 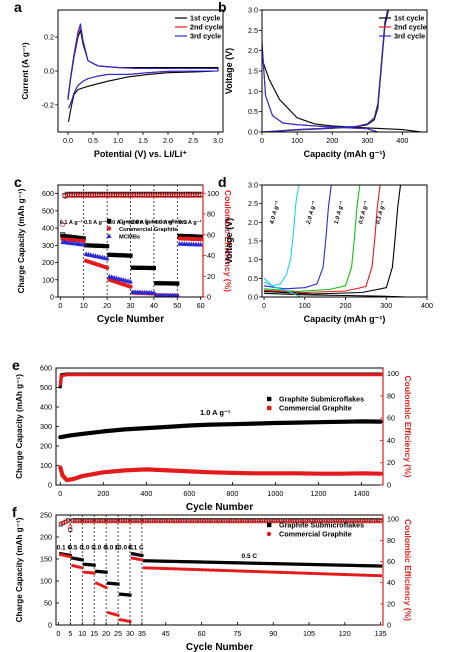 What do you see at coordinates (228, 241) in the screenshot?
I see `y2-axis-label: Coulombic Efficiency (%)` at bounding box center [228, 241].